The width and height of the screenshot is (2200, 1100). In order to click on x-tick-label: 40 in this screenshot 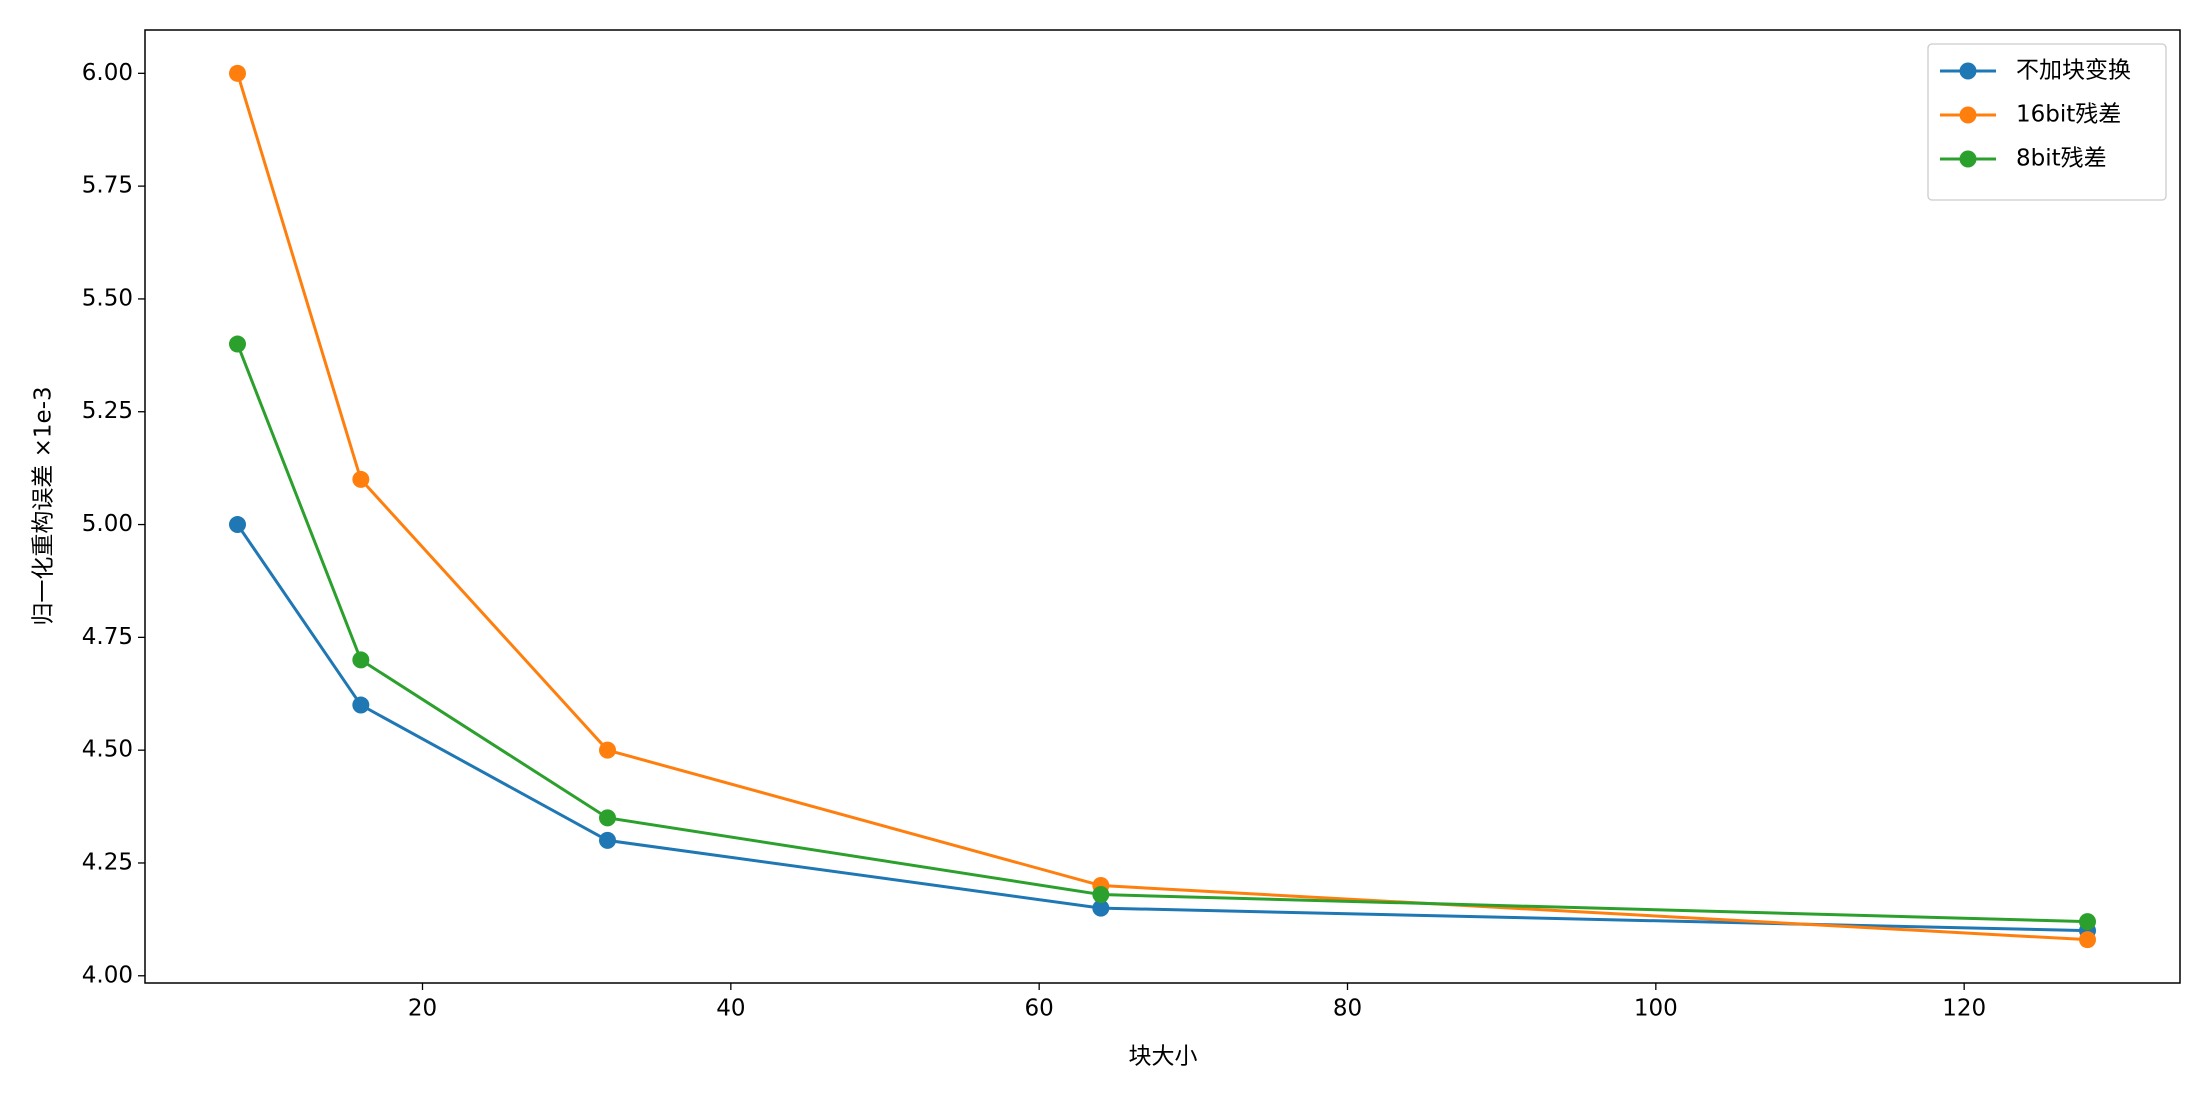, I will do `click(730, 1009)`.